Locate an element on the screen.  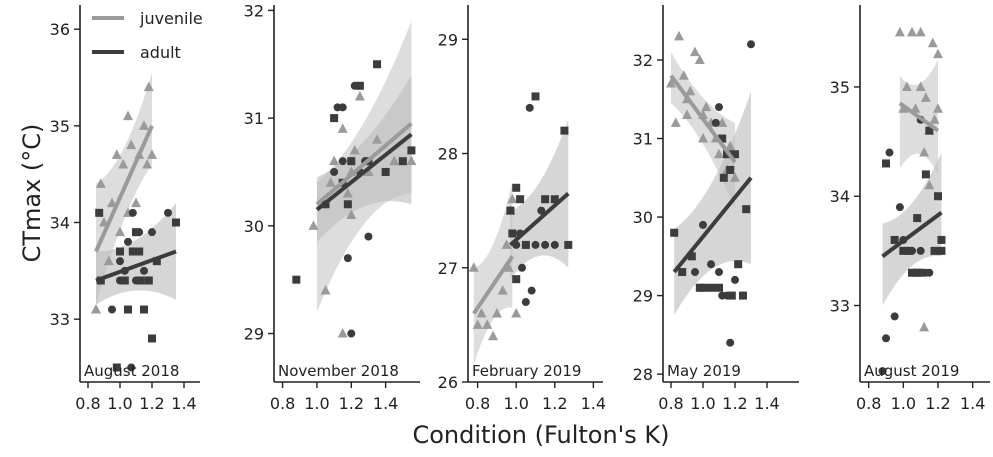
y-tick-label: 35 is located at coordinates (60, 126).